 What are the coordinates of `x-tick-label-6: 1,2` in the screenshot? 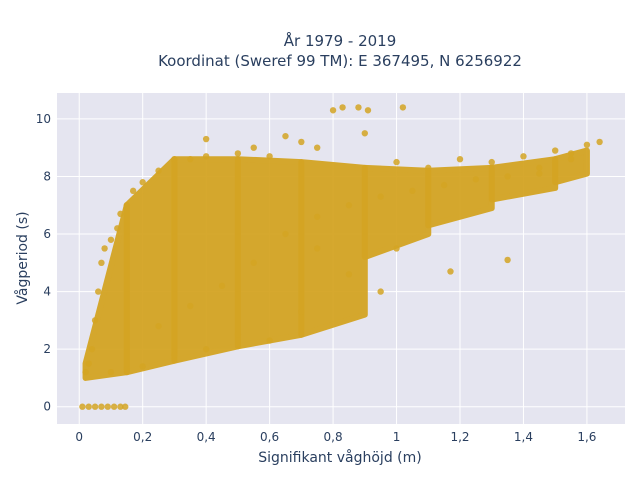 It's located at (459, 437).